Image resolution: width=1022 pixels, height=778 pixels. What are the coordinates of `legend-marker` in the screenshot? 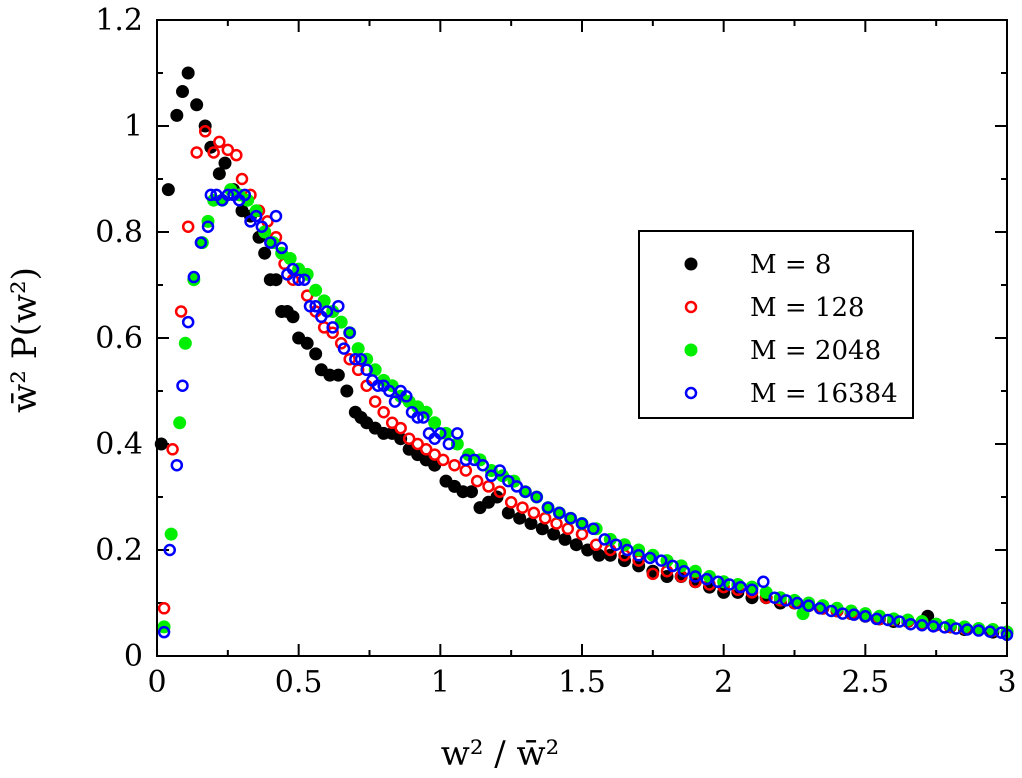 It's located at (691, 307).